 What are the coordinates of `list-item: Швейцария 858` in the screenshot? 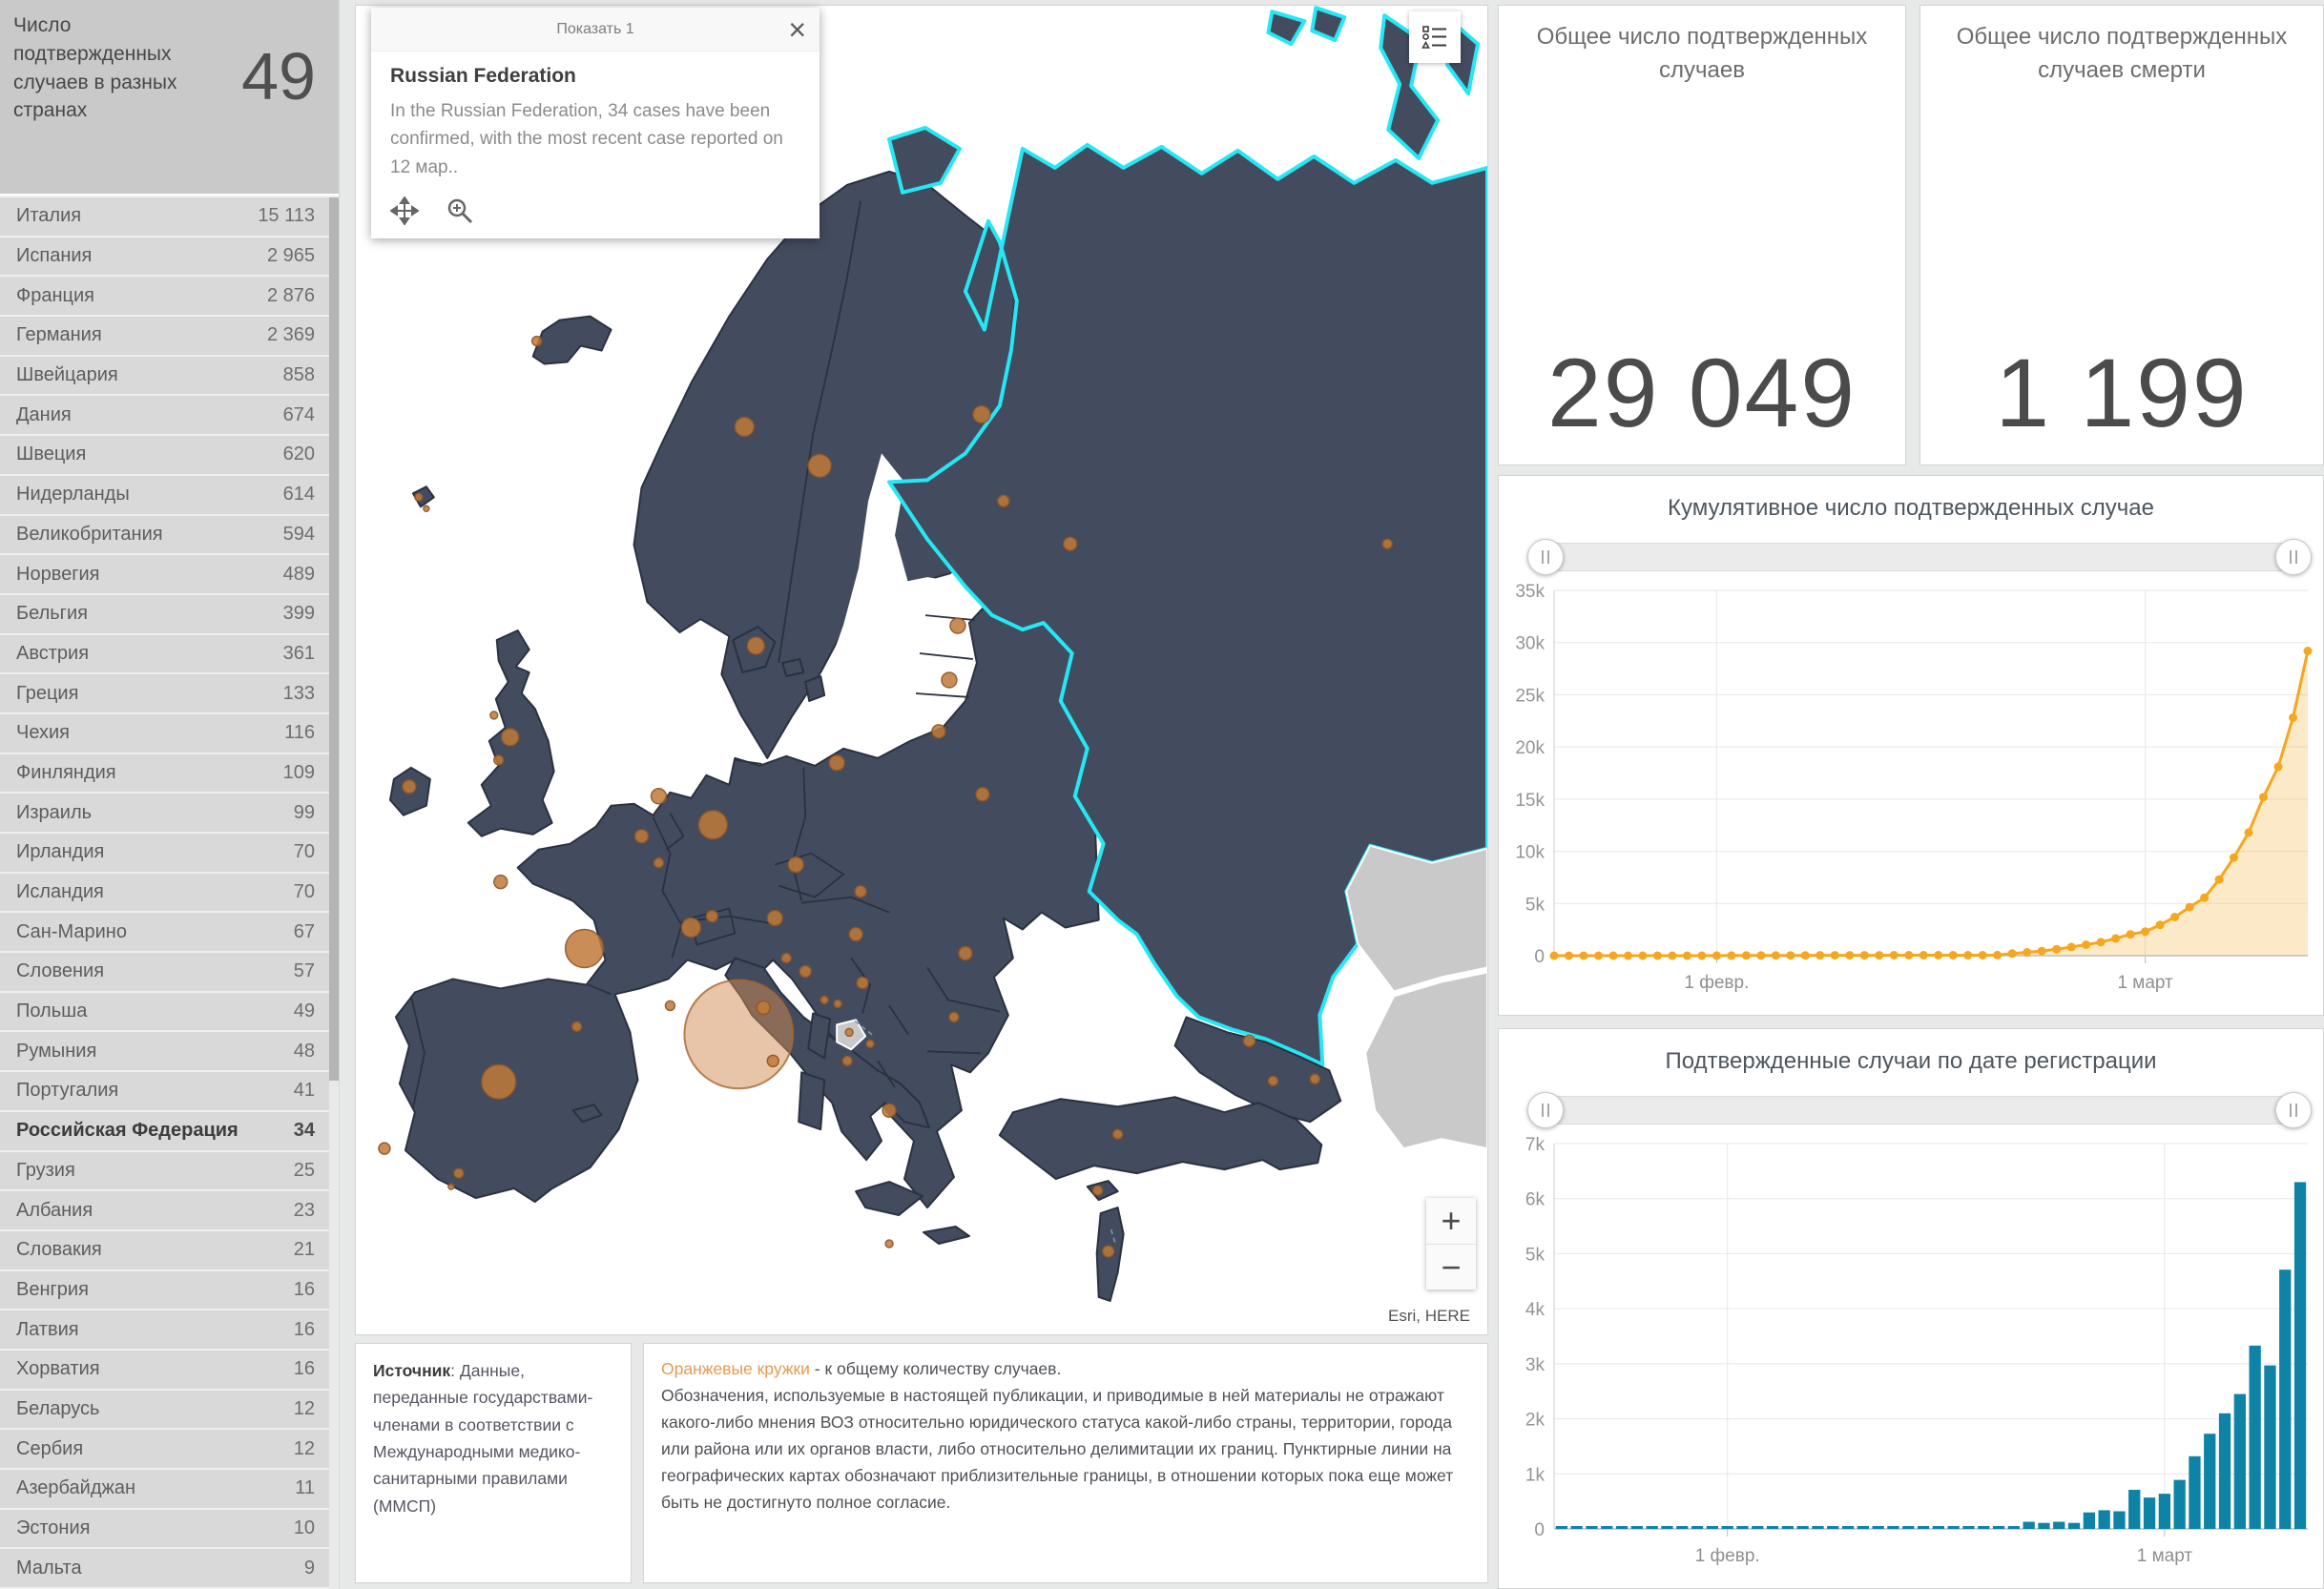 It's located at (165, 375).